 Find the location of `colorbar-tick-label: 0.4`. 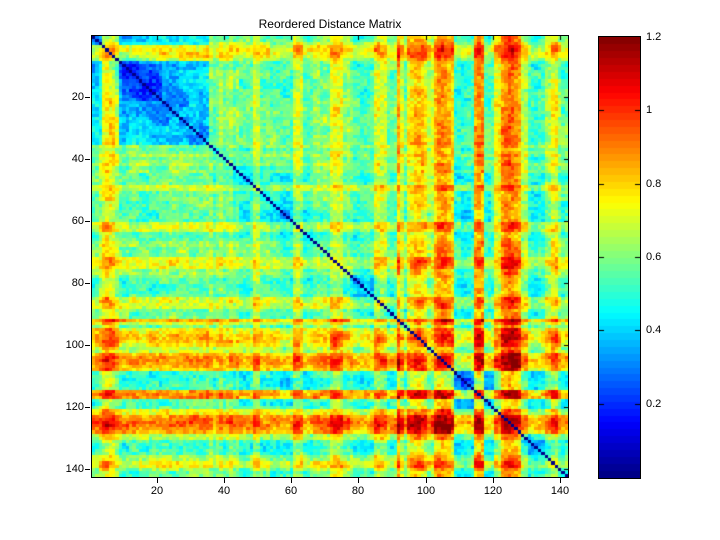

colorbar-tick-label: 0.4 is located at coordinates (654, 330).